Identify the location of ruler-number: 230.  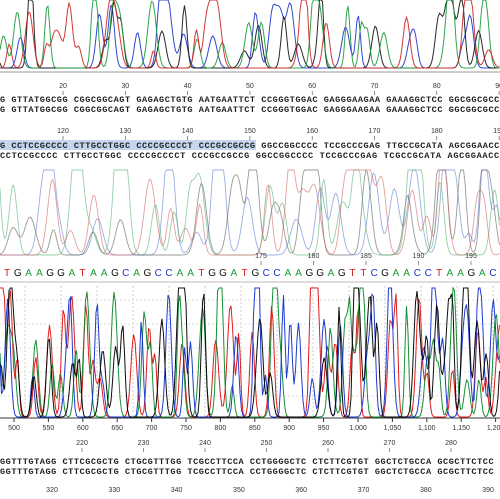
(144, 443).